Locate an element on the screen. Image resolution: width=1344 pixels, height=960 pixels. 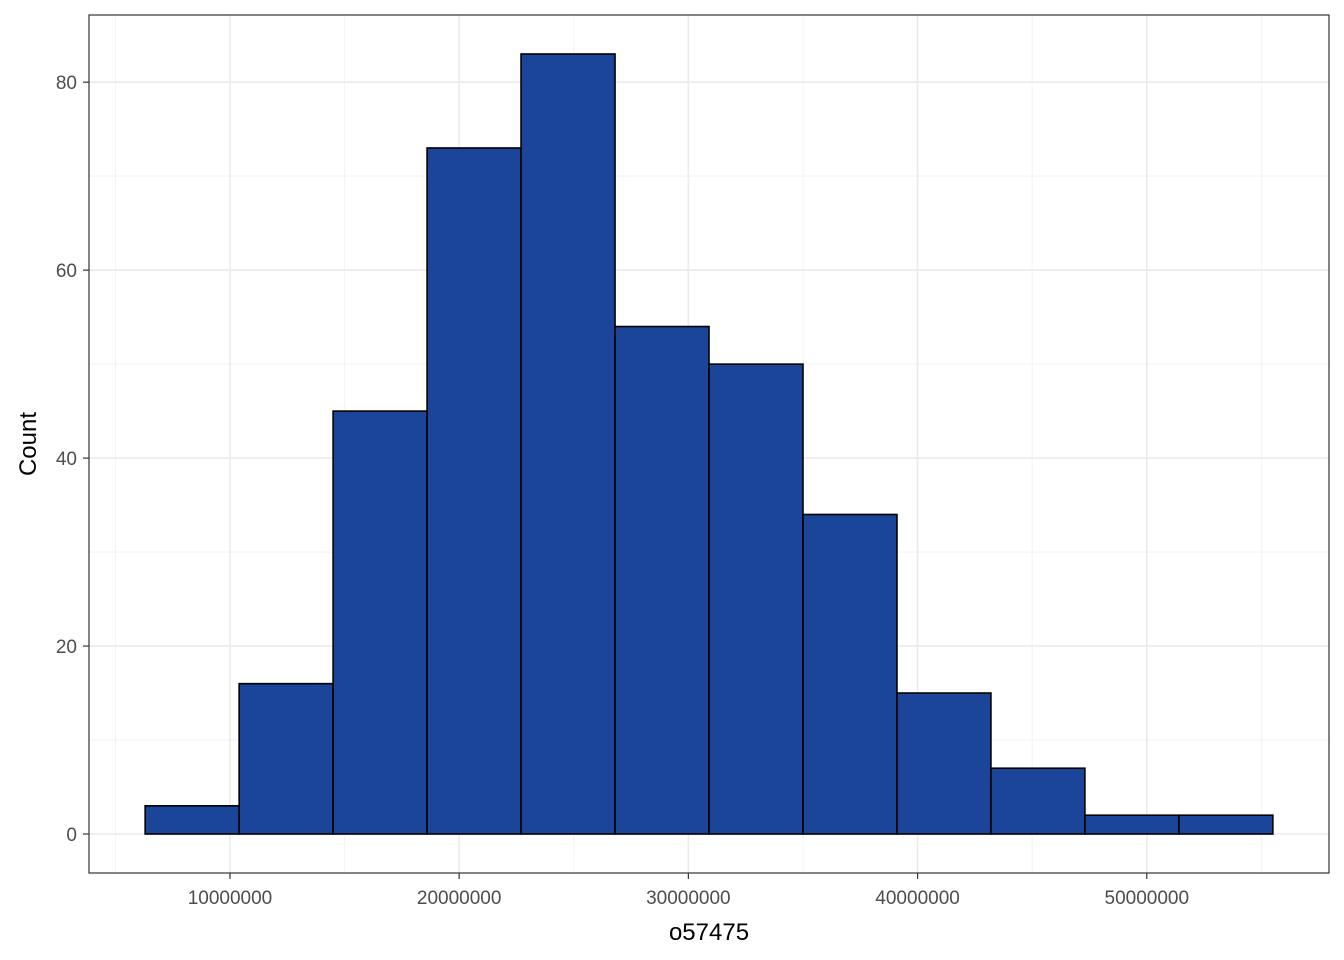
y-tick-label: 0 is located at coordinates (71, 835).